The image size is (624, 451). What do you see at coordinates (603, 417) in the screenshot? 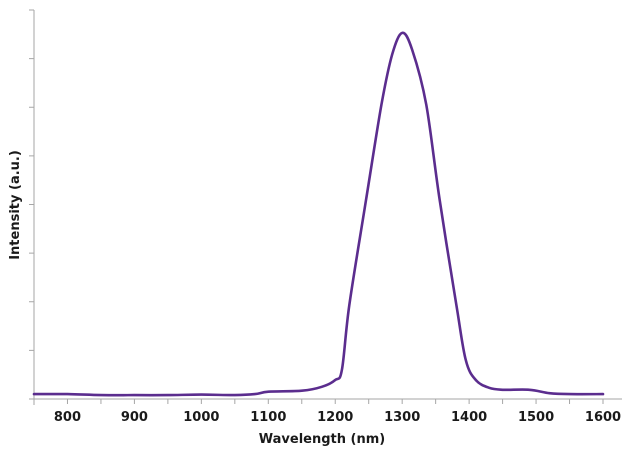
I see `x-tick-label: 1600` at bounding box center [603, 417].